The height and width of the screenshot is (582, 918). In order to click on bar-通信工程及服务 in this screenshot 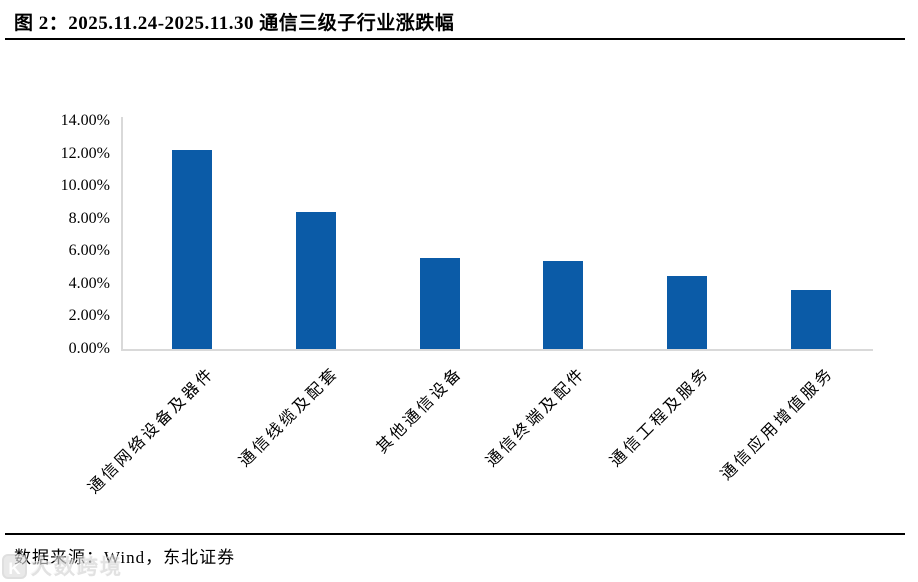, I will do `click(687, 312)`.